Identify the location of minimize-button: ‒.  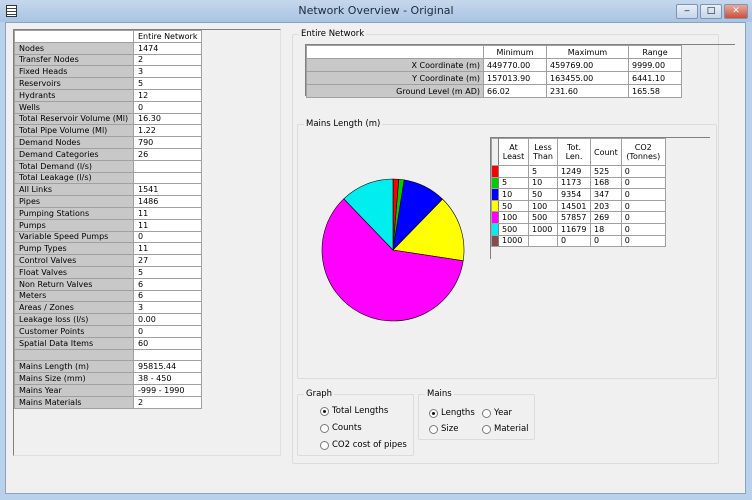
(687, 11).